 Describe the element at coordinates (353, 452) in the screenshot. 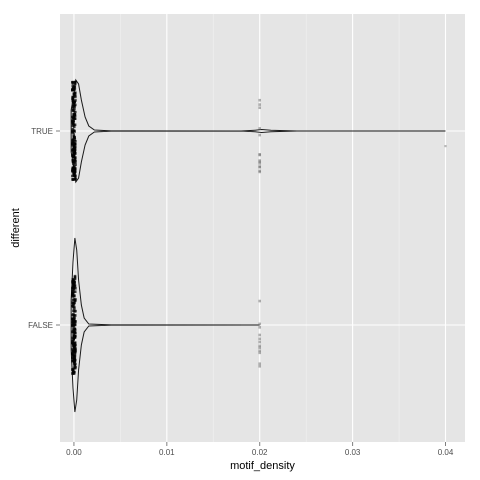

I see `x-tick-label: 0.03` at that location.